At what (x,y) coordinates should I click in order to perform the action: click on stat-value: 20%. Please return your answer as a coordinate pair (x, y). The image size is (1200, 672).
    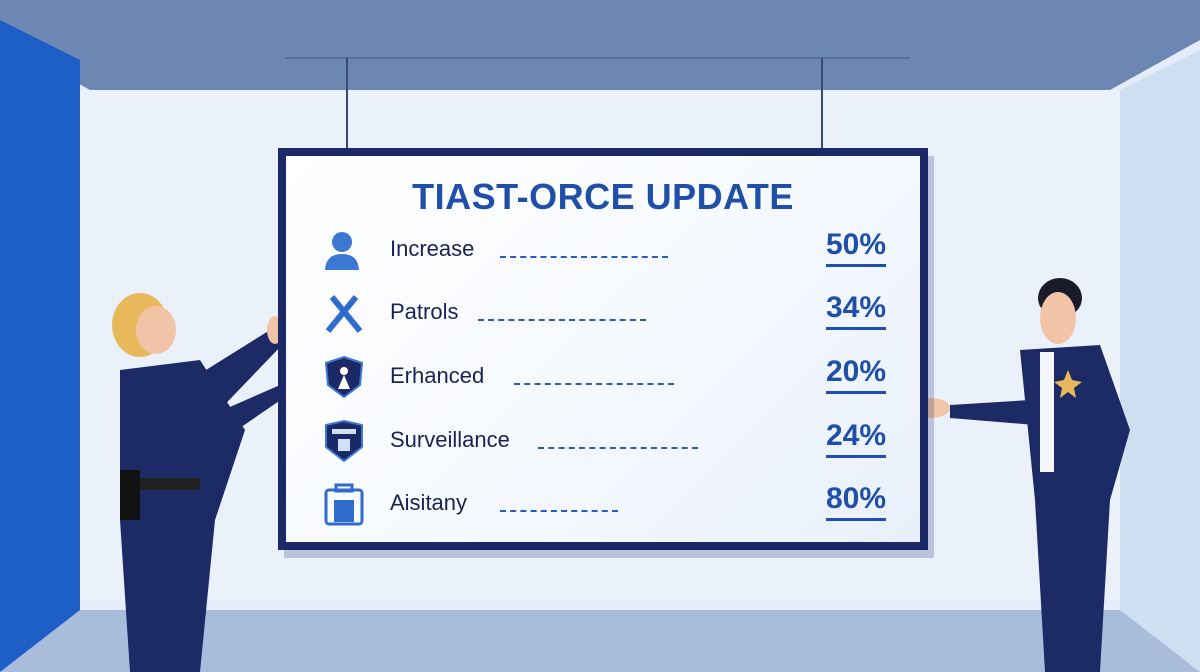
    Looking at the image, I should click on (855, 374).